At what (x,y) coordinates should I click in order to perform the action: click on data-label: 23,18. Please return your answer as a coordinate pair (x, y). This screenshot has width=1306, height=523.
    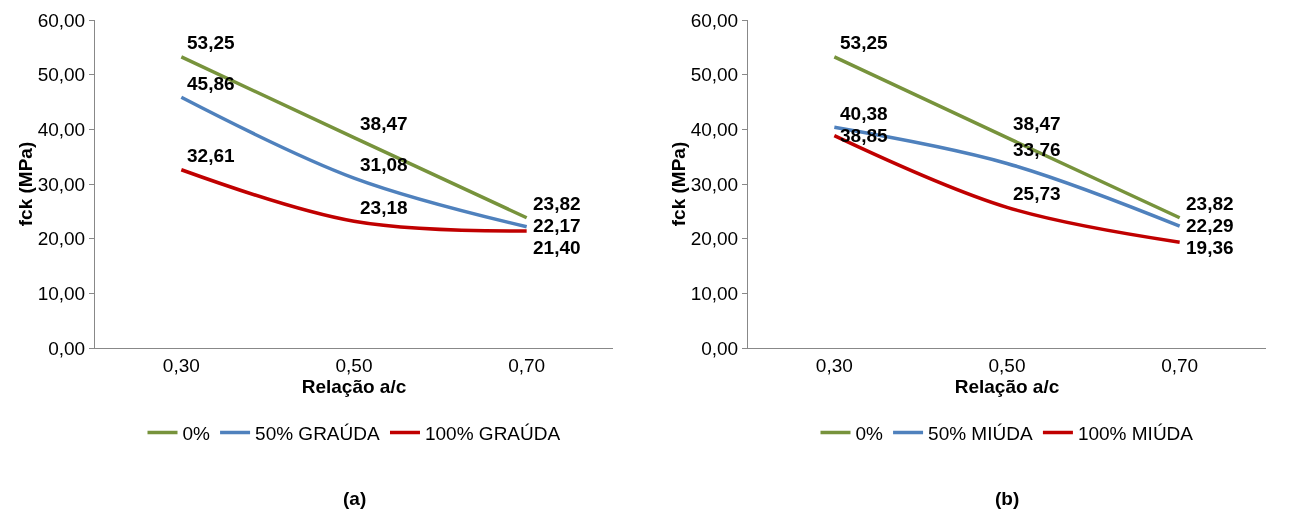
    Looking at the image, I should click on (384, 207).